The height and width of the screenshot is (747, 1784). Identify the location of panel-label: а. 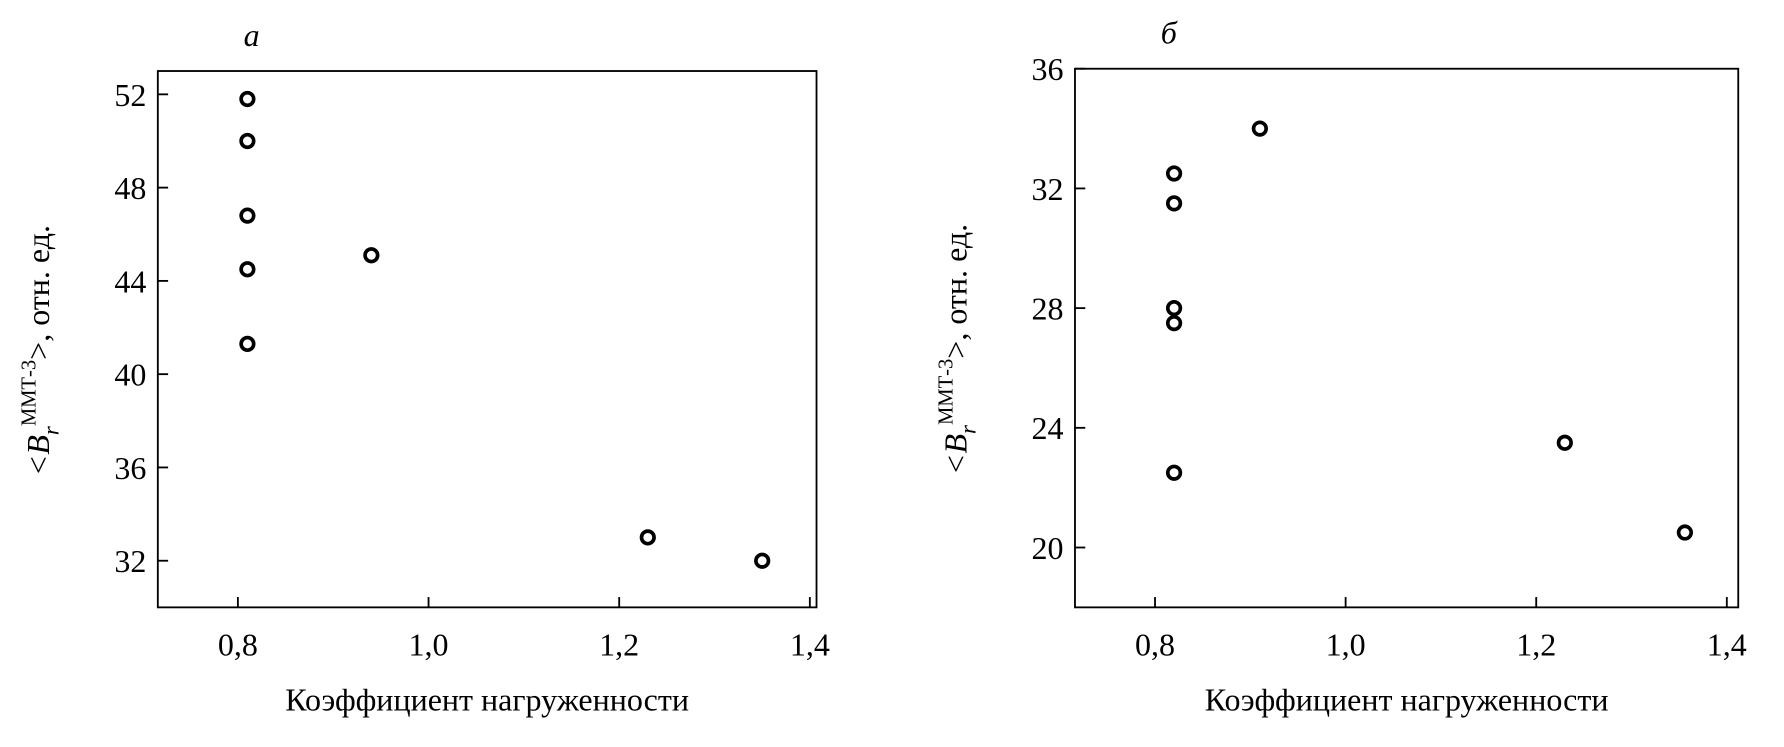
(252, 35).